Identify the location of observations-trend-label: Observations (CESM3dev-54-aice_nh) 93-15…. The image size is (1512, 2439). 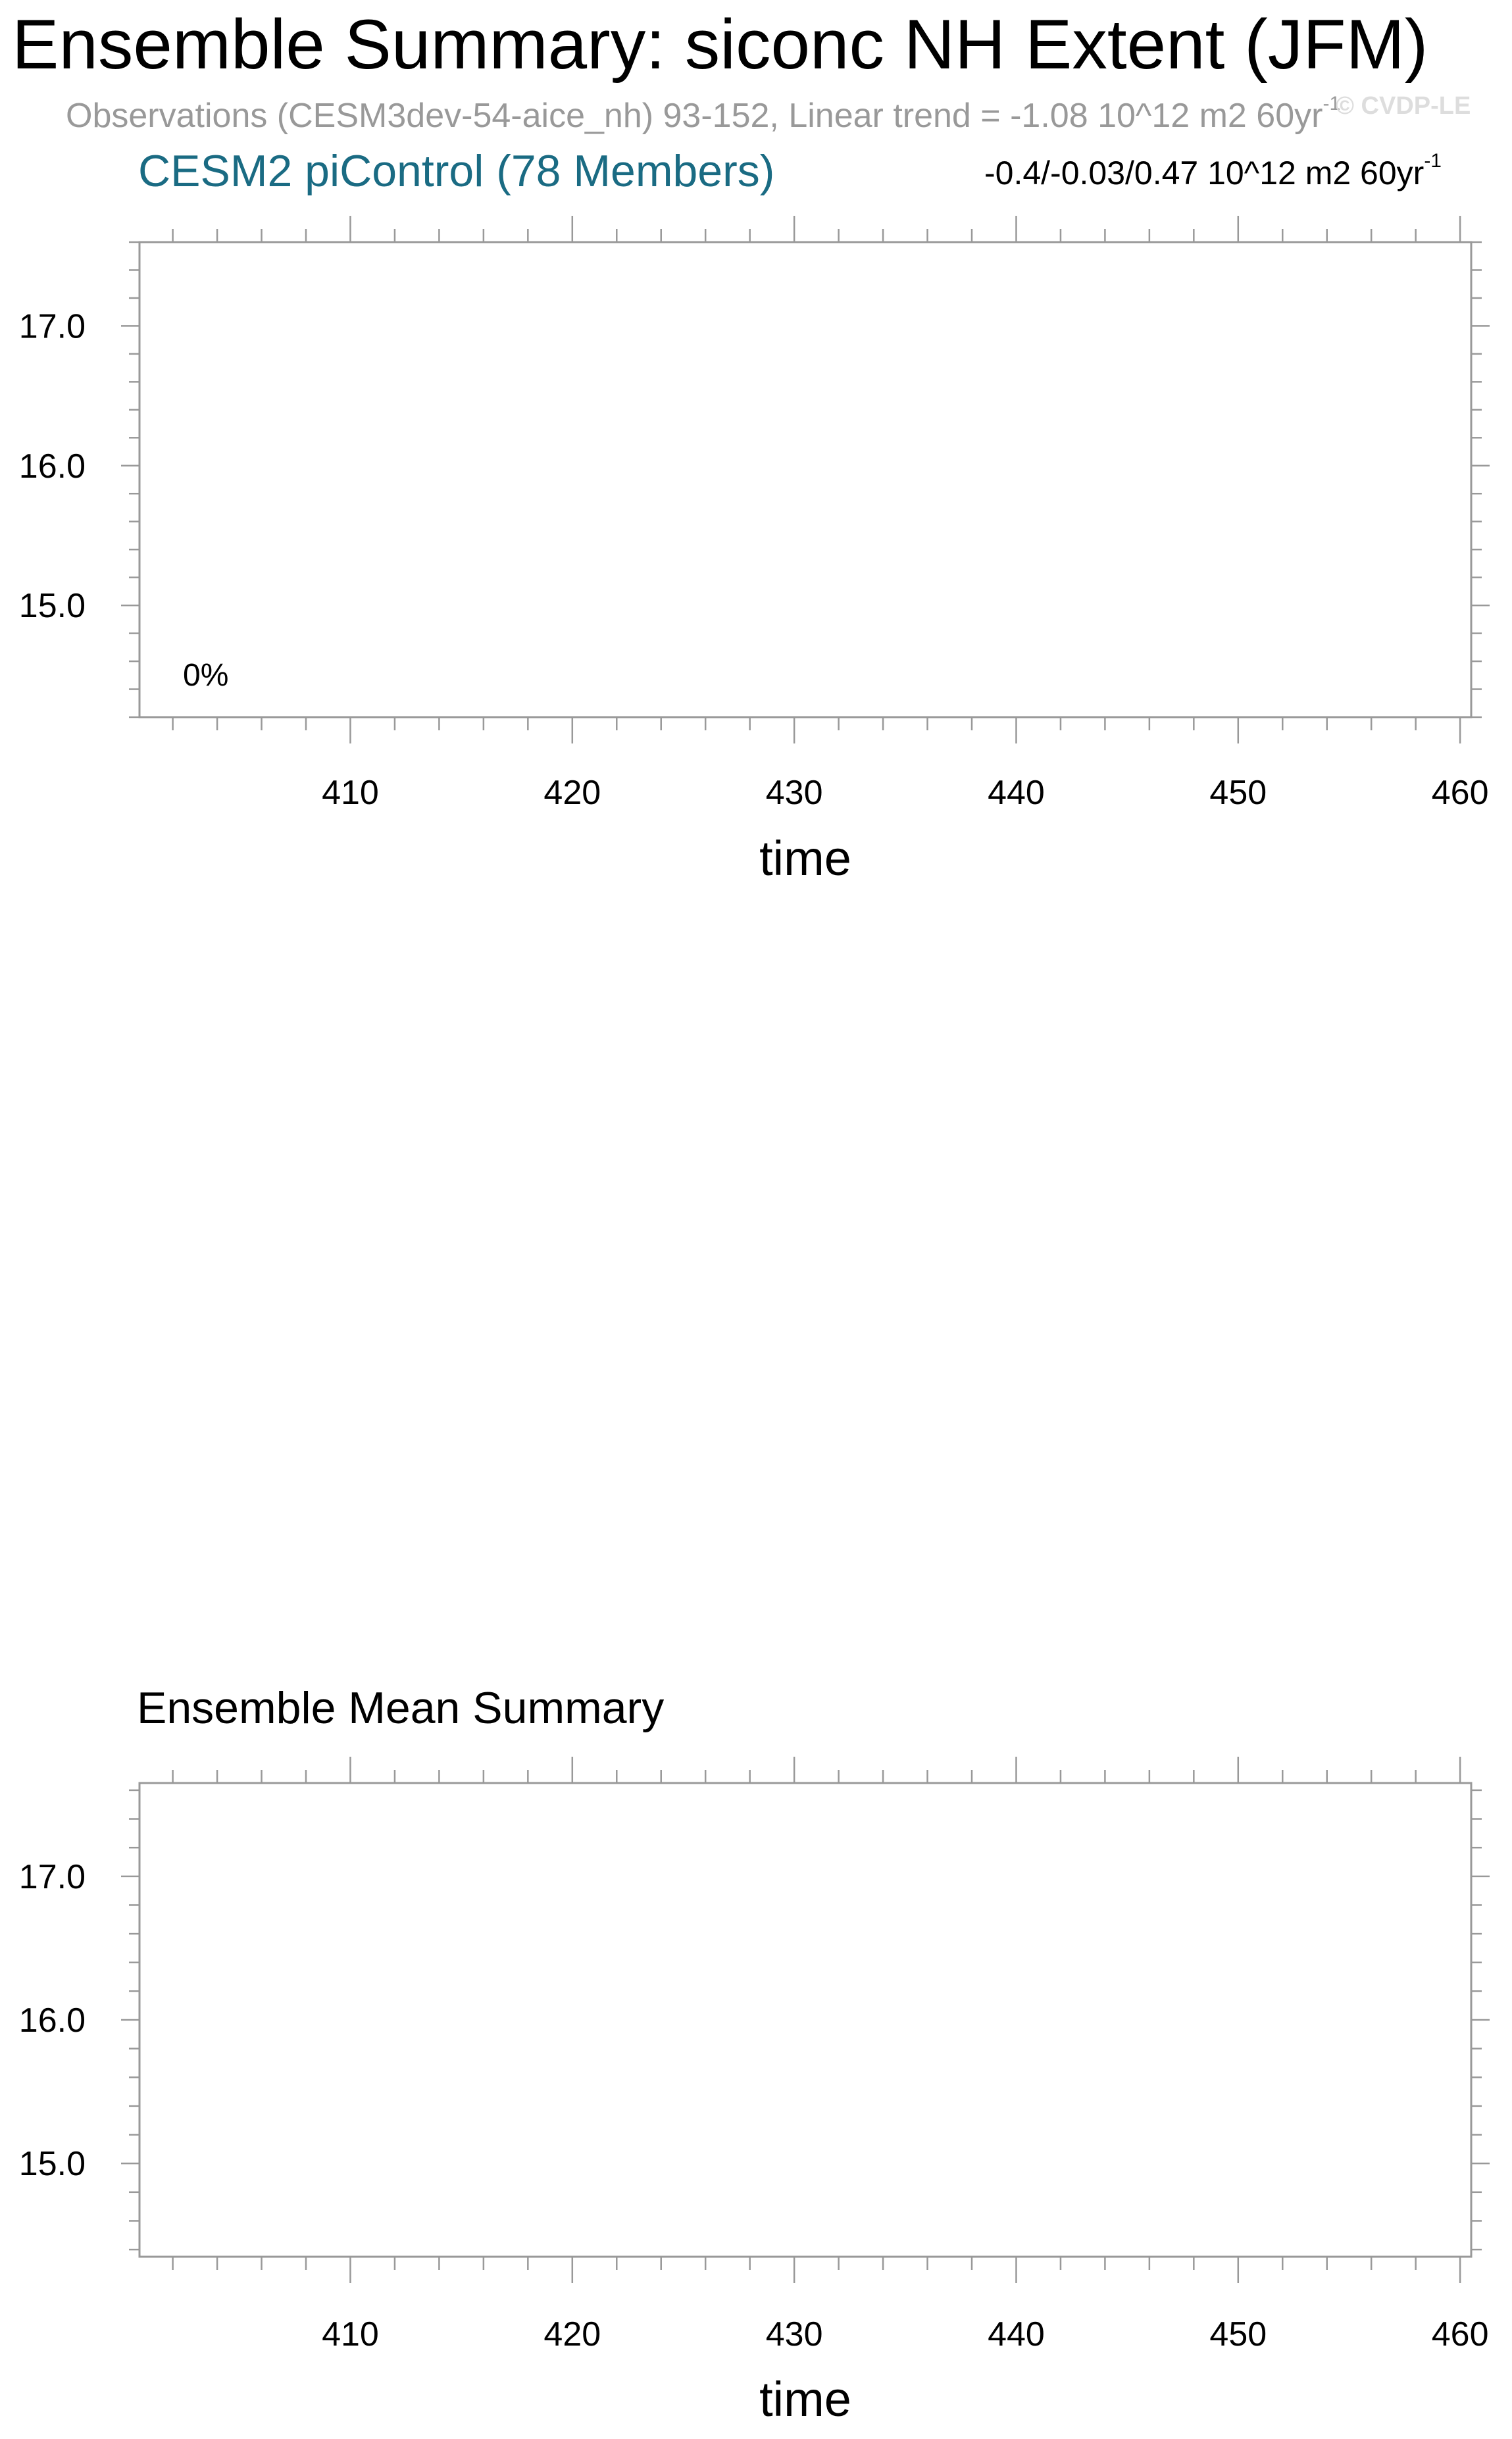
(694, 116).